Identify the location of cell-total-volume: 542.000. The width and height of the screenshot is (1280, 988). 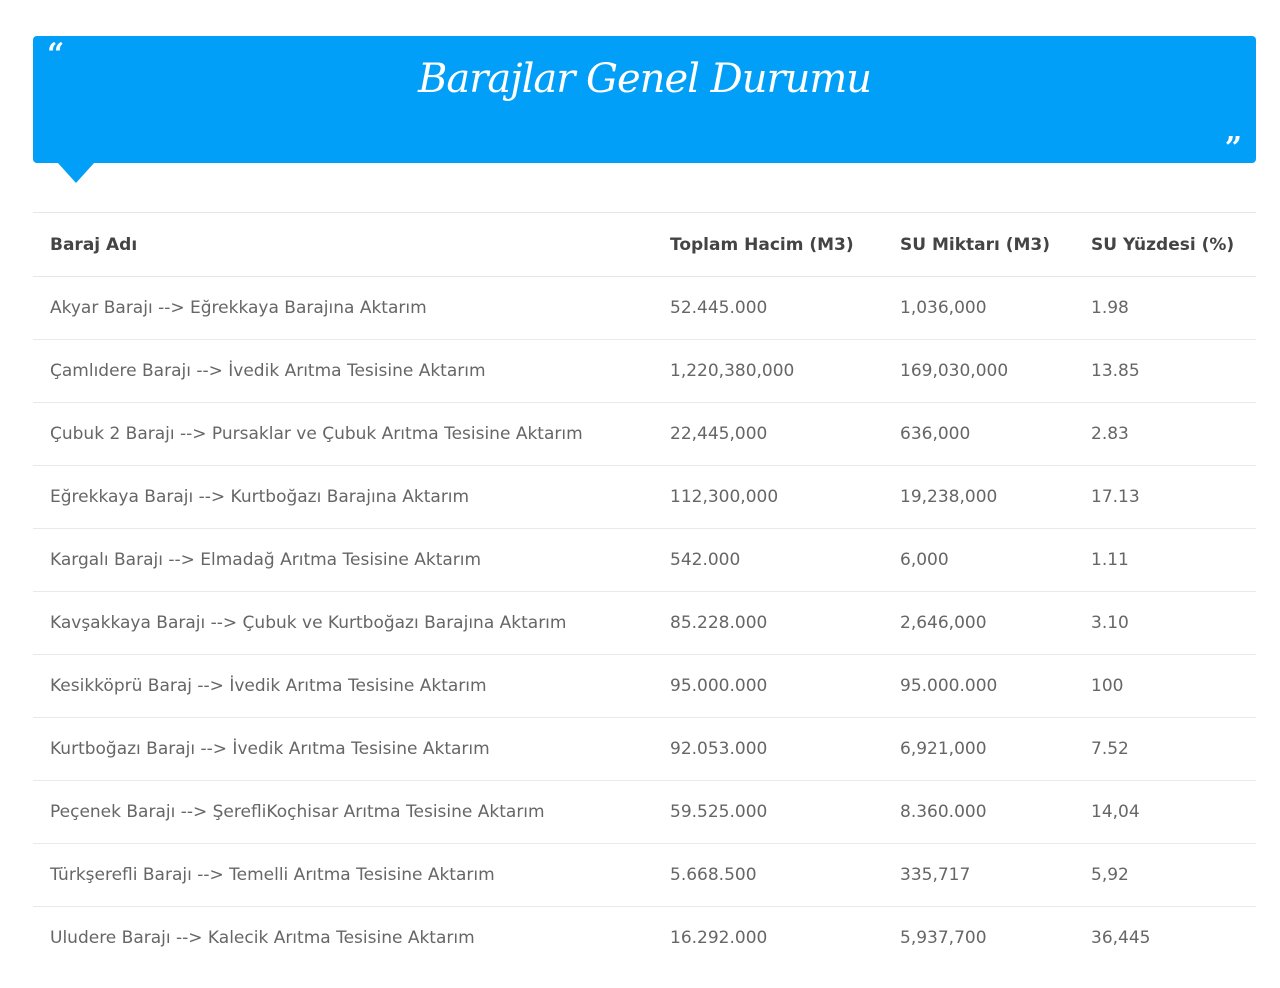
(705, 560).